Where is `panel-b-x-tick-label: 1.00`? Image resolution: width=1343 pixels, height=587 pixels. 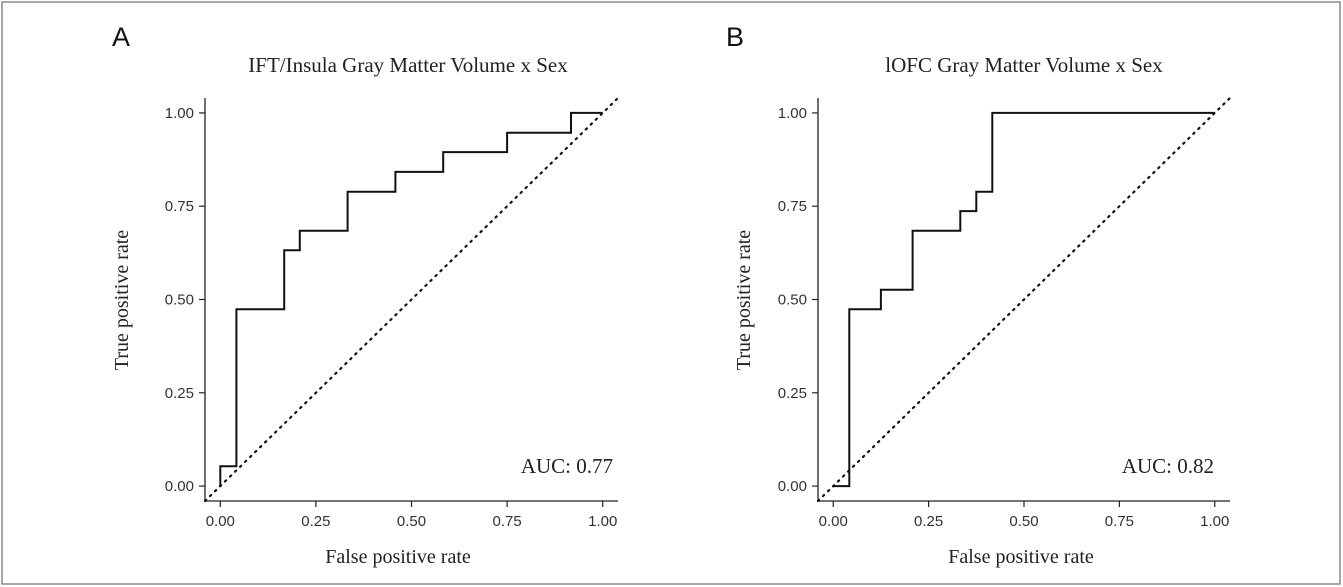 panel-b-x-tick-label: 1.00 is located at coordinates (1214, 521).